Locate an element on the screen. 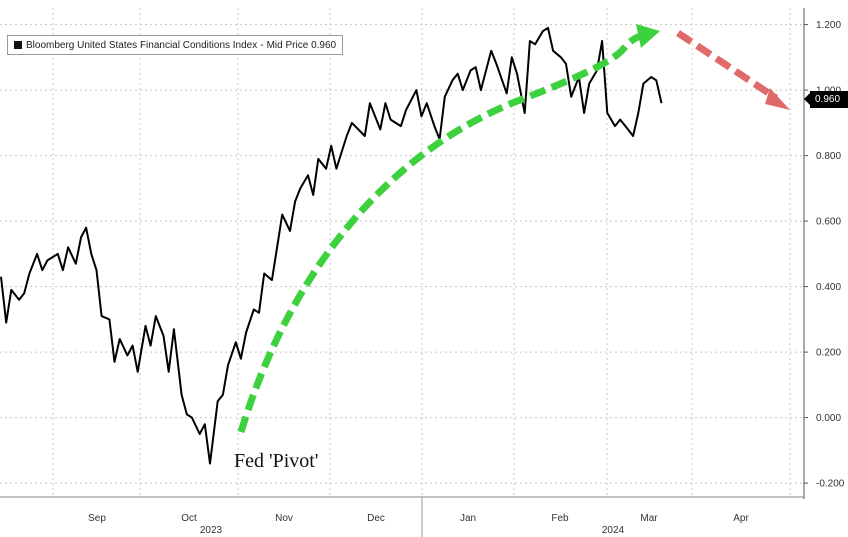 The width and height of the screenshot is (848, 537). red-trend-arrow is located at coordinates (727, 65).